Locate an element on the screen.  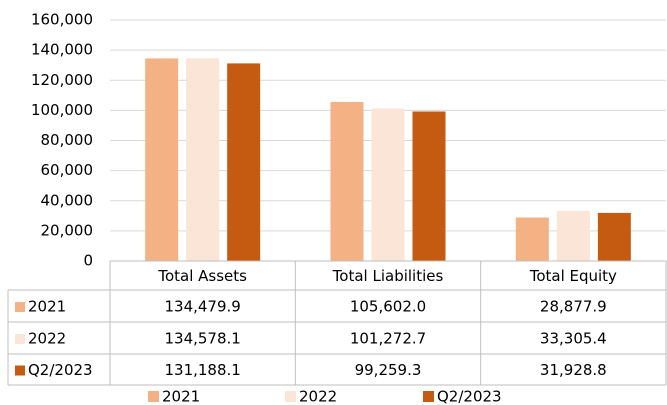
table-row-label: 2021 is located at coordinates (47, 307).